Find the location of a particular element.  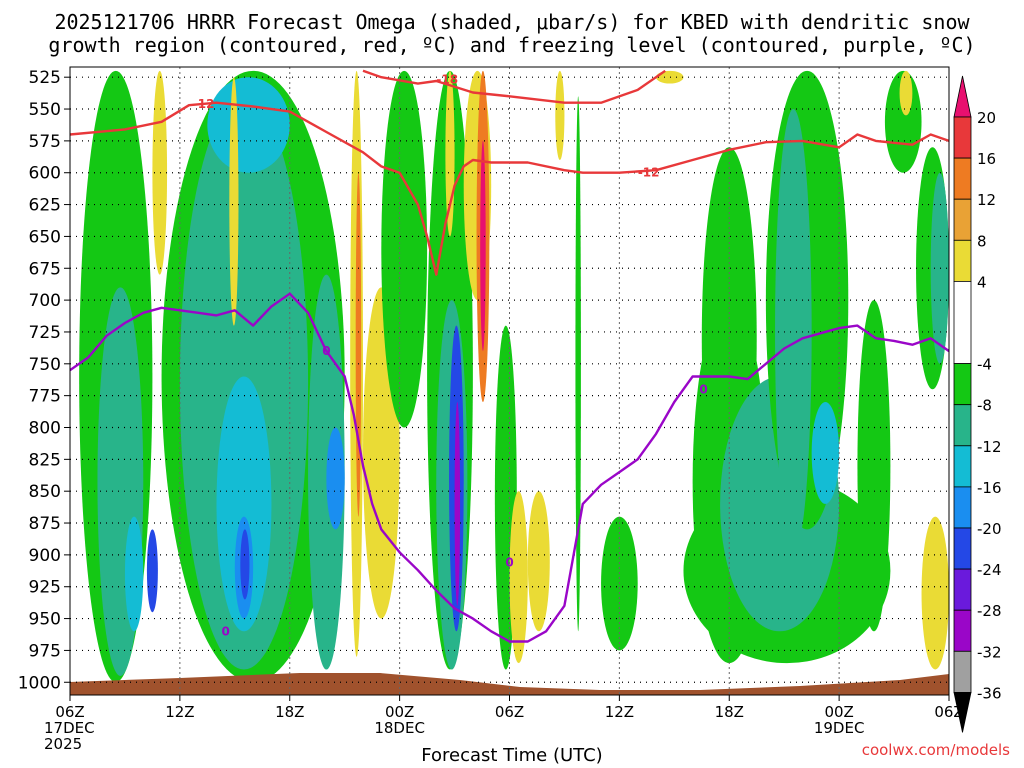

credit-text: coolwx.com/models is located at coordinates (935, 750).